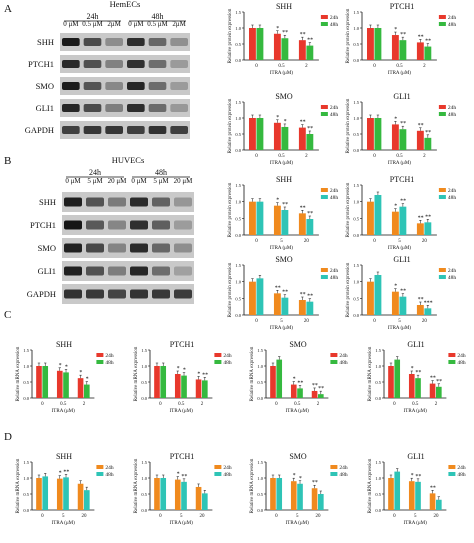  Describe the element at coordinates (41, 64) in the screenshot. I see `protein-label: PTCH1` at that location.